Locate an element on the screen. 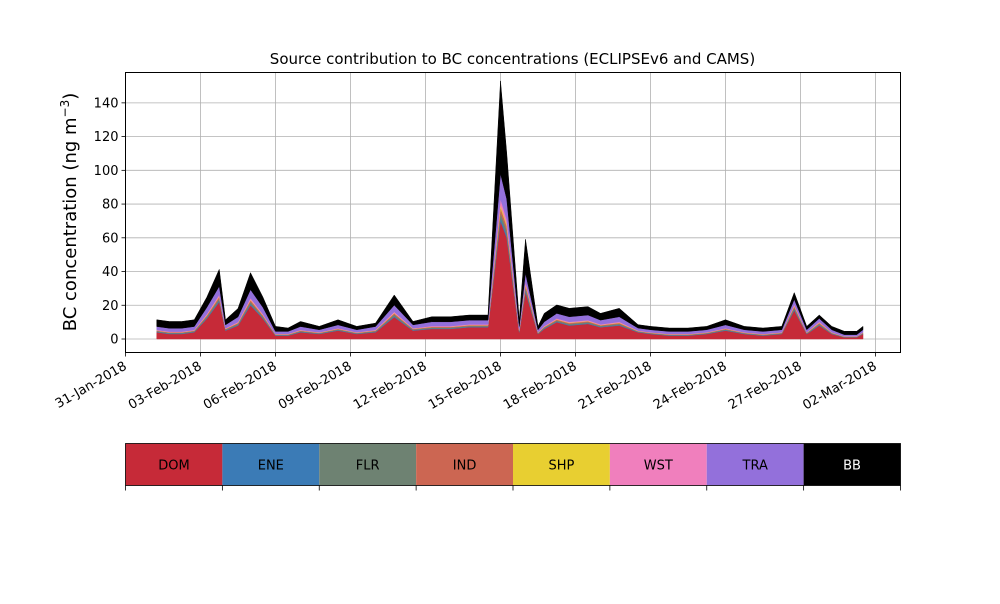 The image size is (1000, 604). legend-label-ind: IND is located at coordinates (465, 466).